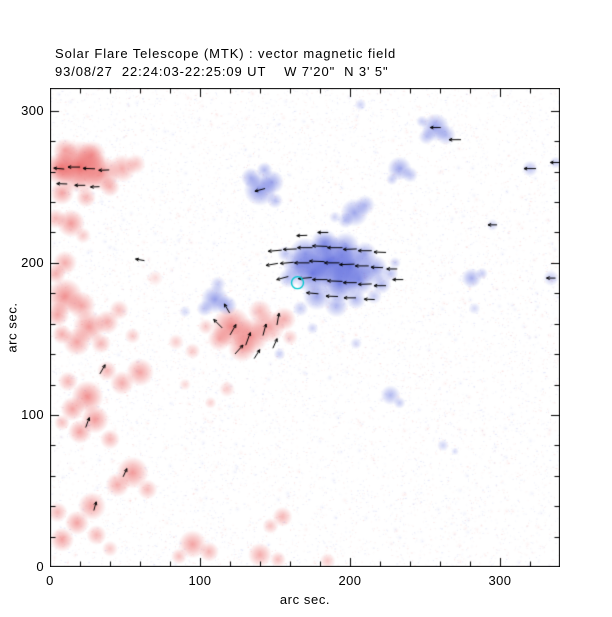 Image resolution: width=612 pixels, height=617 pixels. What do you see at coordinates (32, 414) in the screenshot?
I see `y-tick-label-100: 100` at bounding box center [32, 414].